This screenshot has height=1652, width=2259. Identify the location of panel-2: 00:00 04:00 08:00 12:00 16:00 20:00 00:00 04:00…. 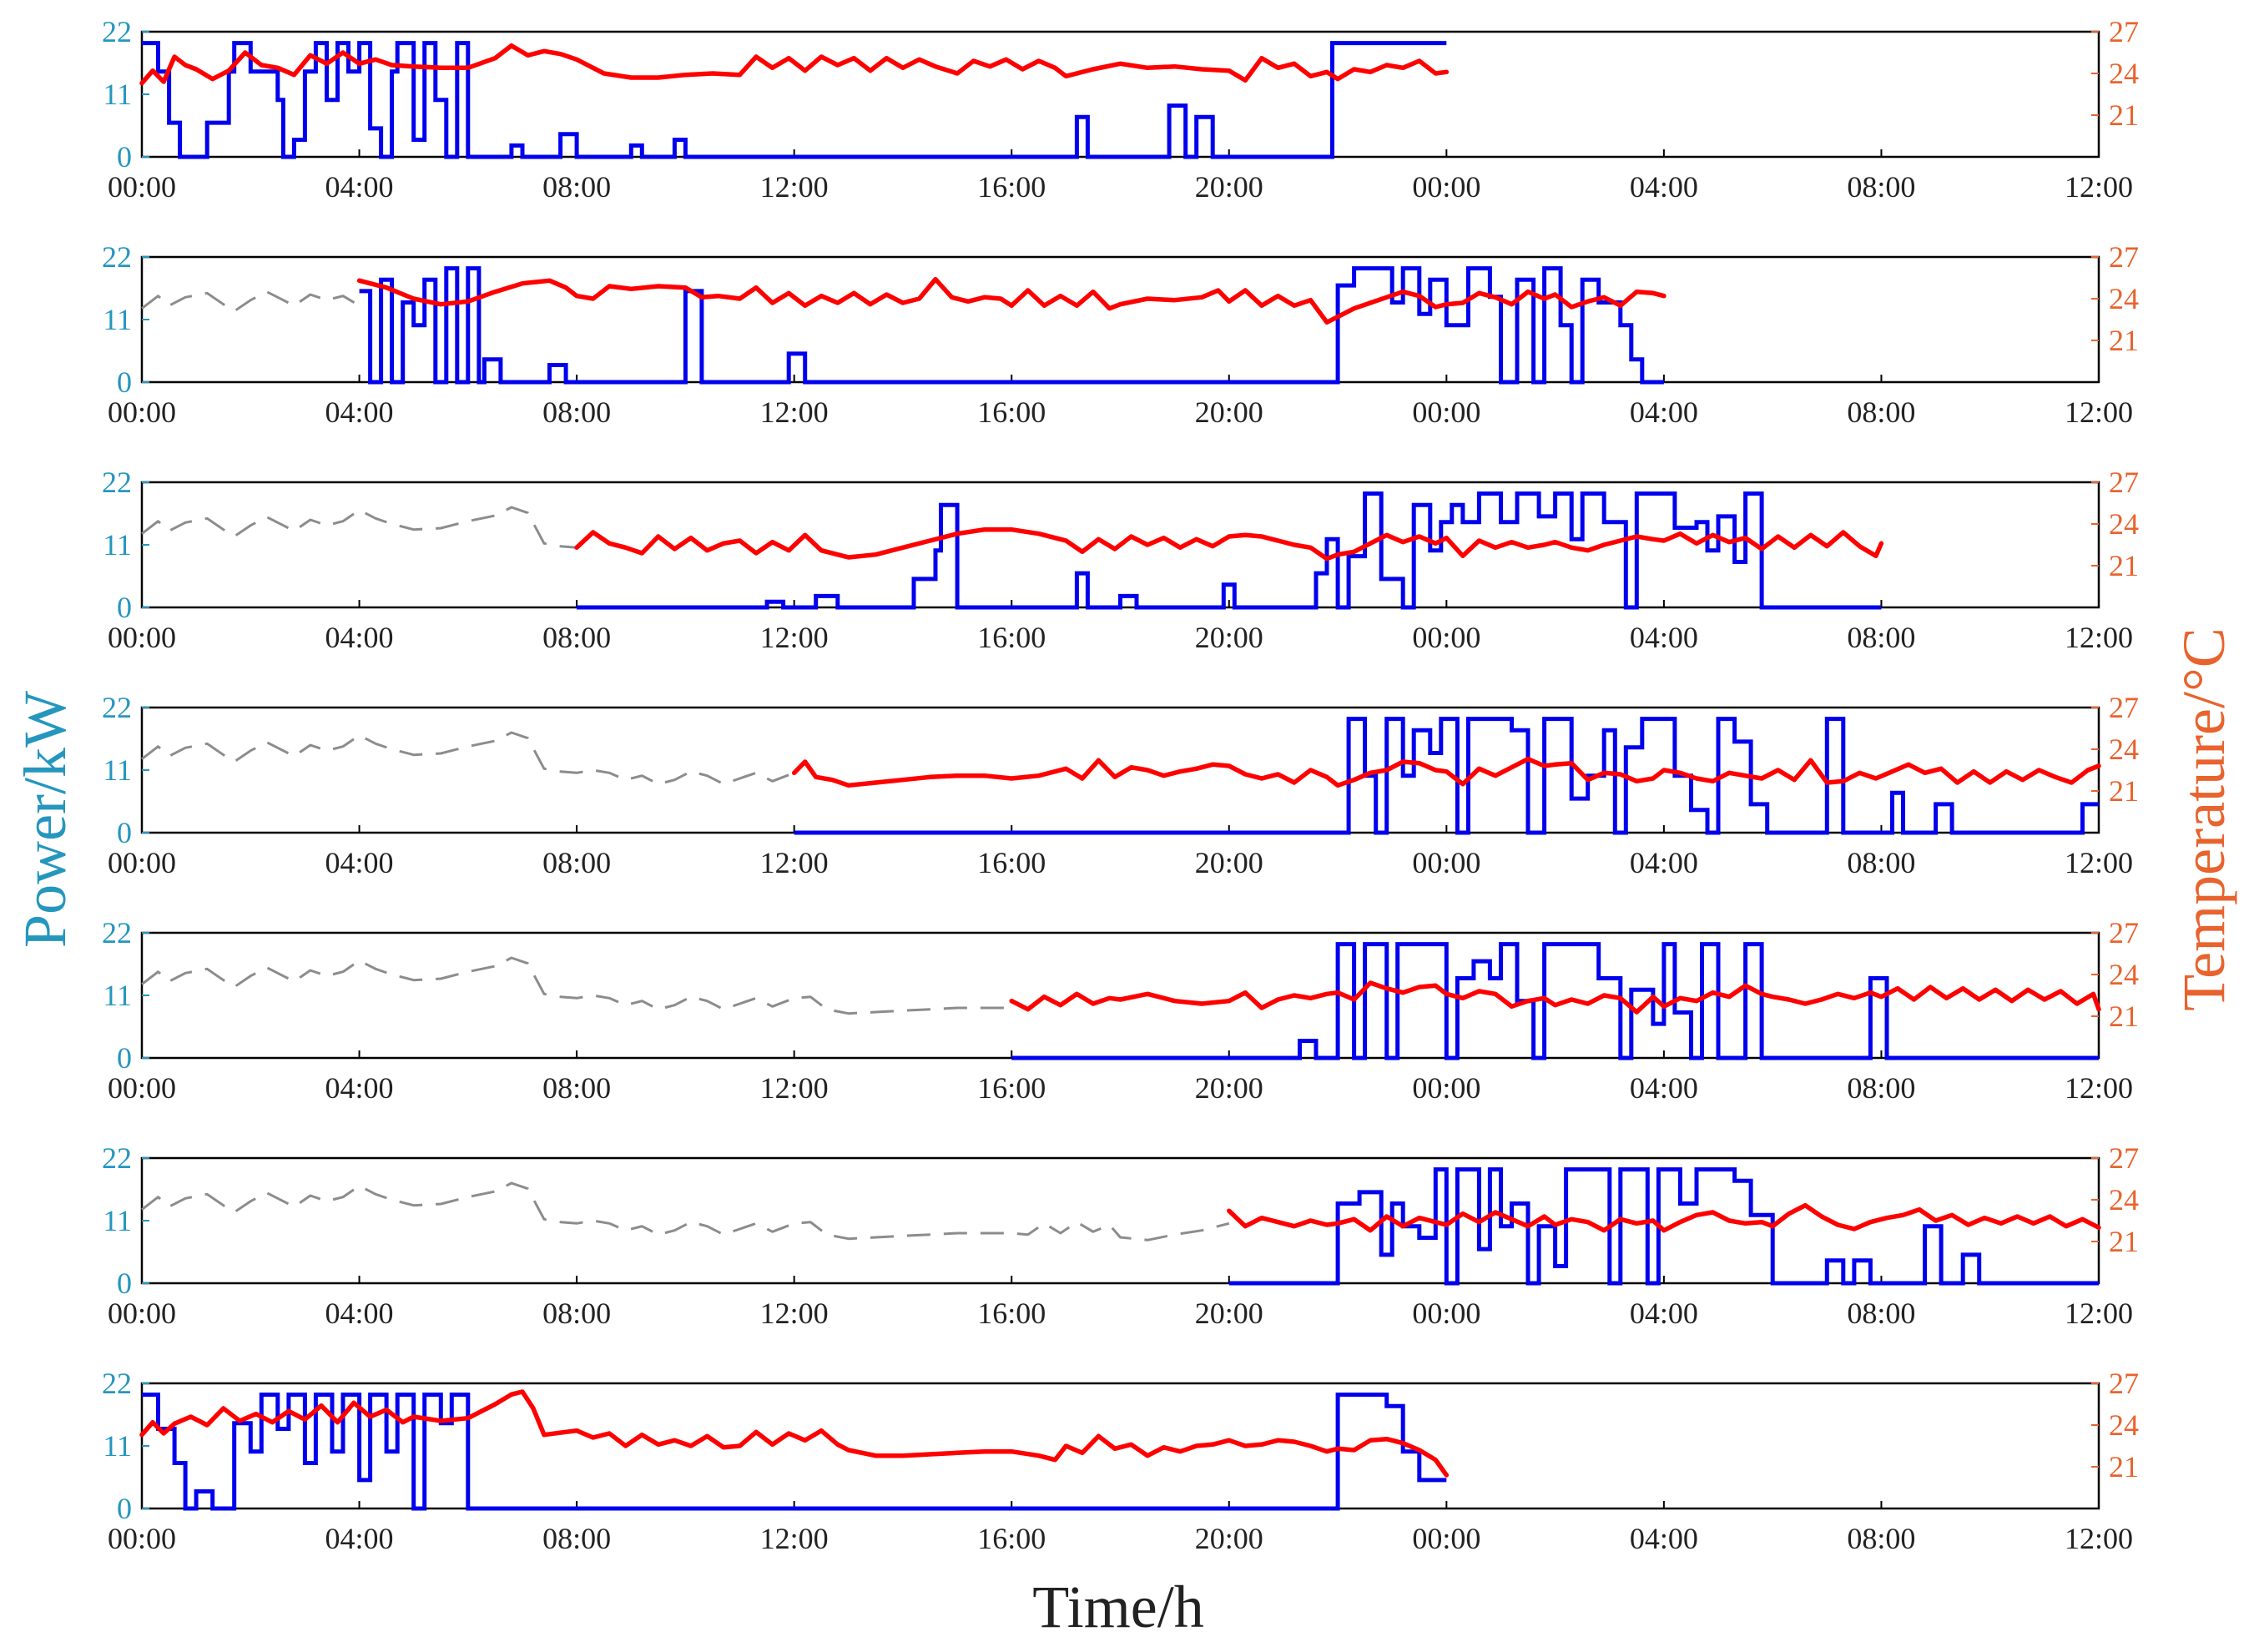
(1120, 335).